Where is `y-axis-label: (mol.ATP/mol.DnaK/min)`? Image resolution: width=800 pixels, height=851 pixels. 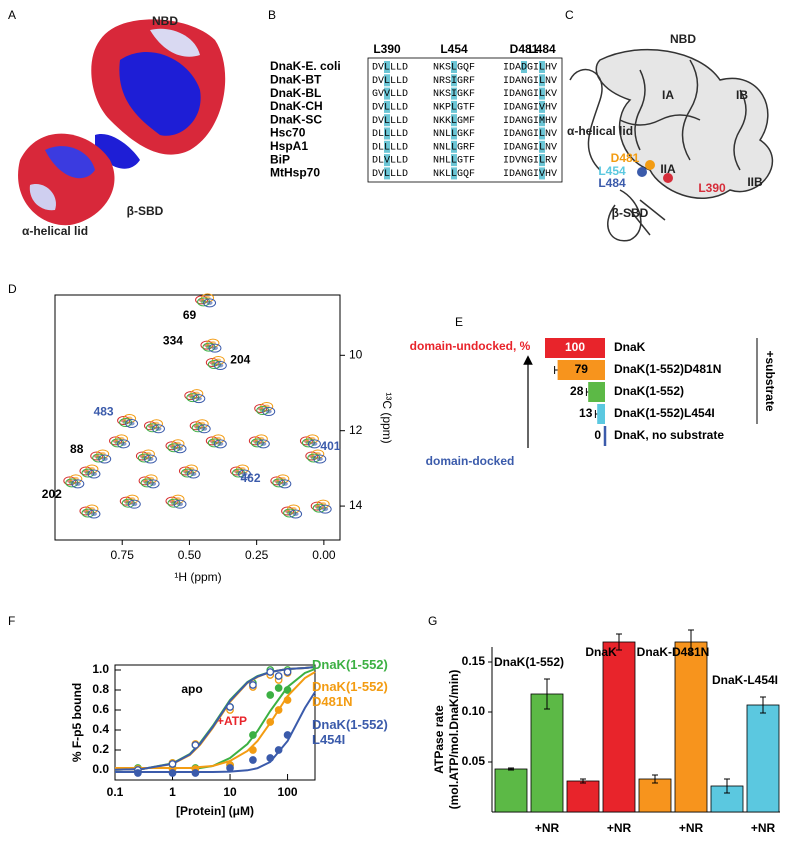
y-axis-label: (mol.ATP/mol.DnaK/min) is located at coordinates (454, 740).